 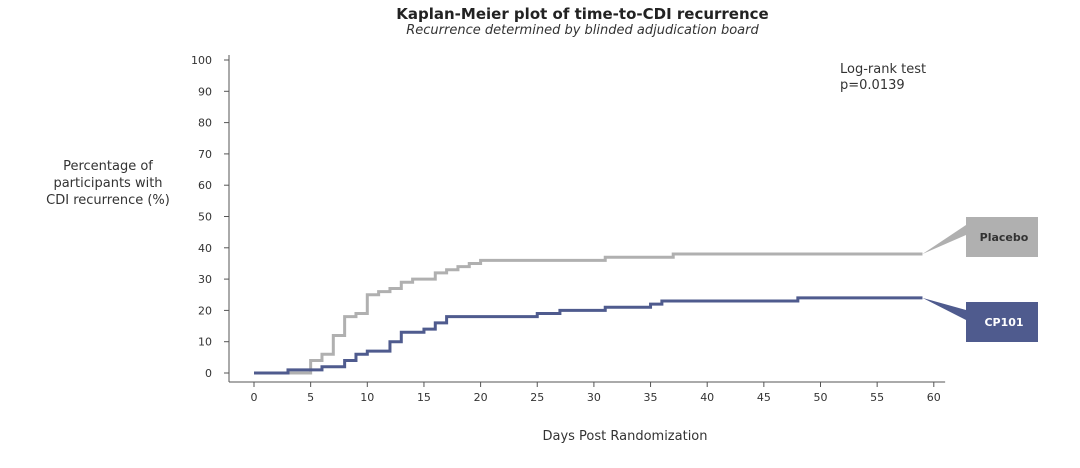 I want to click on y-tick-label: 70, so click(x=205, y=154).